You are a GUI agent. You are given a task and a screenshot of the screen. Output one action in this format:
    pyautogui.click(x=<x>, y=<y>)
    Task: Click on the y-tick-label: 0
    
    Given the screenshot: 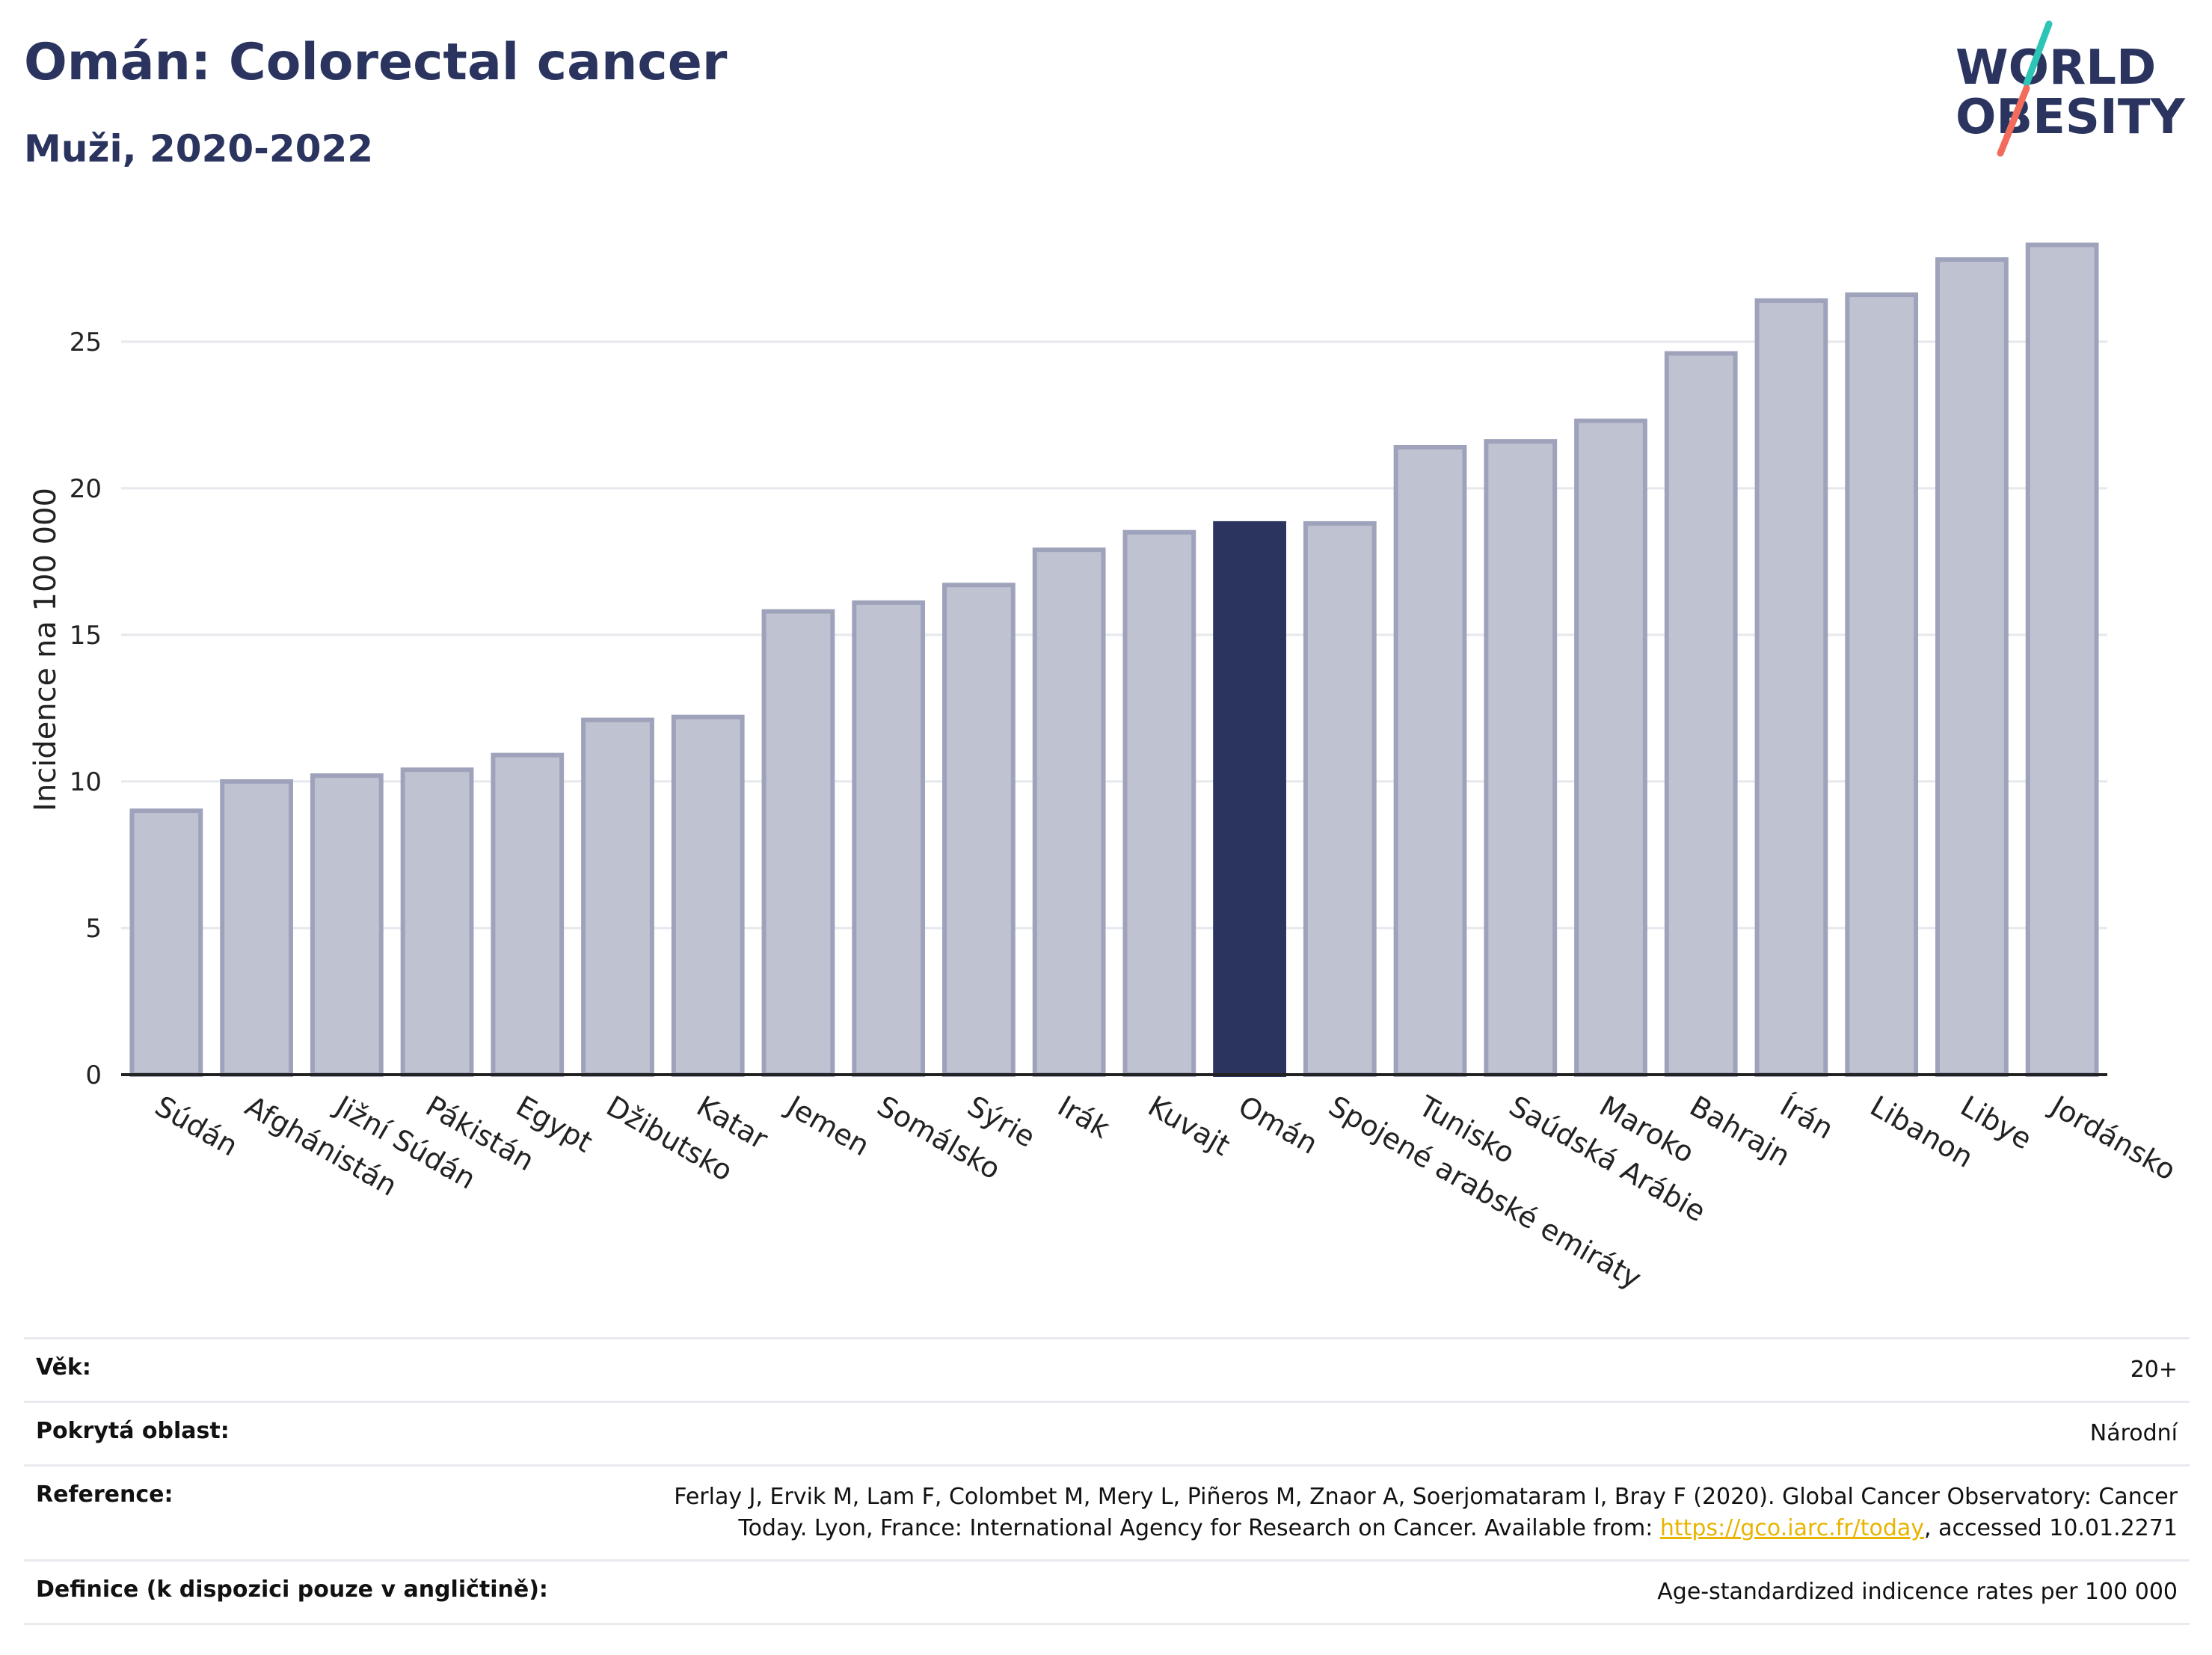 What is the action you would take?
    pyautogui.click(x=93, y=1075)
    